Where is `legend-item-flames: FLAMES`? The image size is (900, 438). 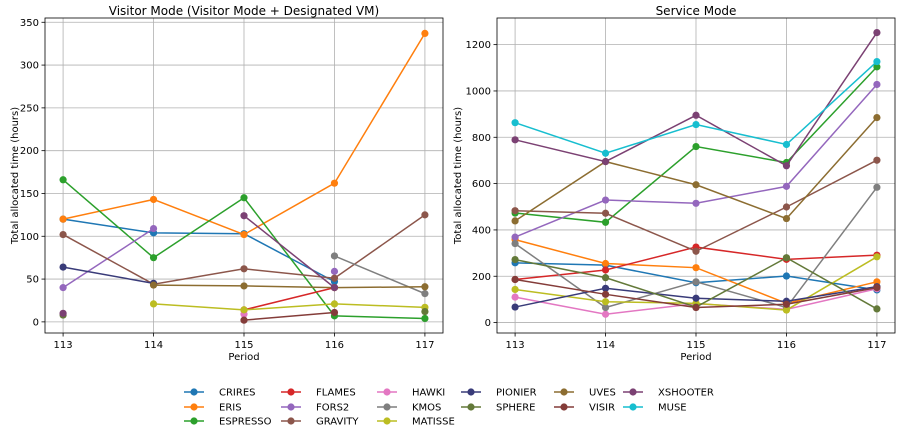 legend-item-flames: FLAMES is located at coordinates (318, 393).